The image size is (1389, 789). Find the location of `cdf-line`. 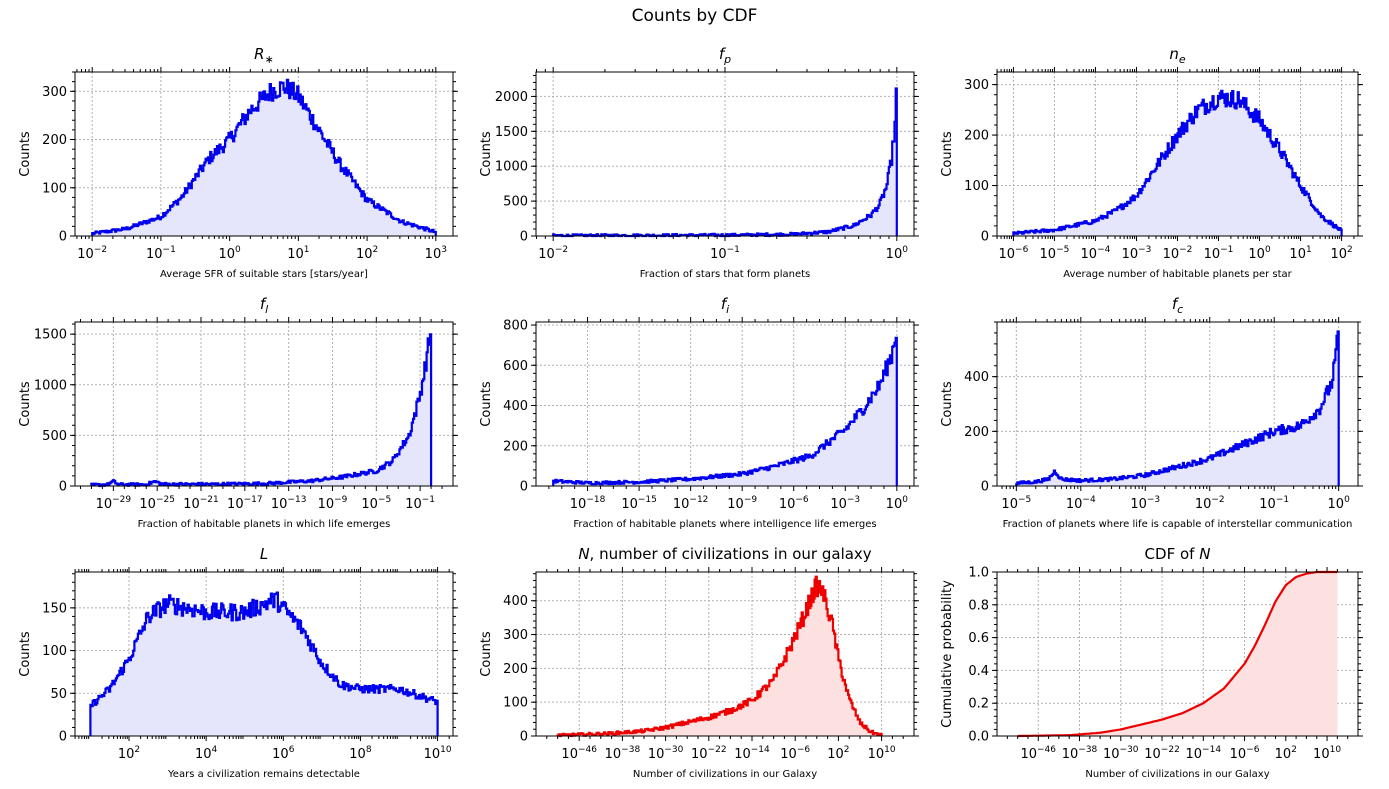

cdf-line is located at coordinates (1177, 654).